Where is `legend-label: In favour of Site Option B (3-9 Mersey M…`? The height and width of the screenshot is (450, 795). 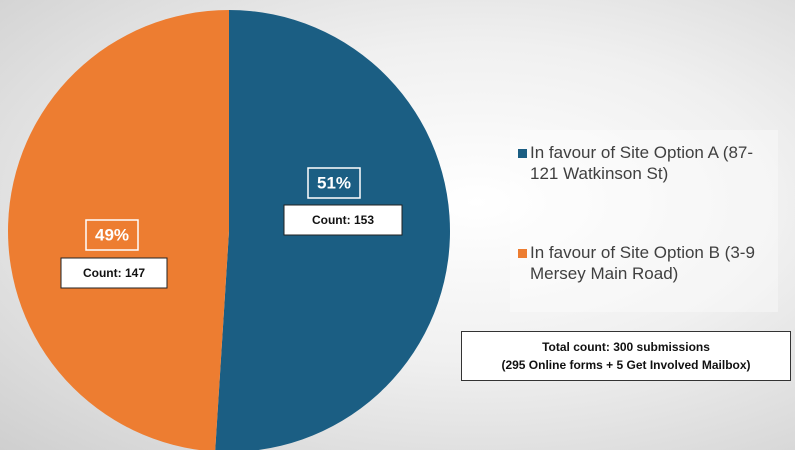
legend-label: In favour of Site Option B (3-9 Mersey M… is located at coordinates (642, 263).